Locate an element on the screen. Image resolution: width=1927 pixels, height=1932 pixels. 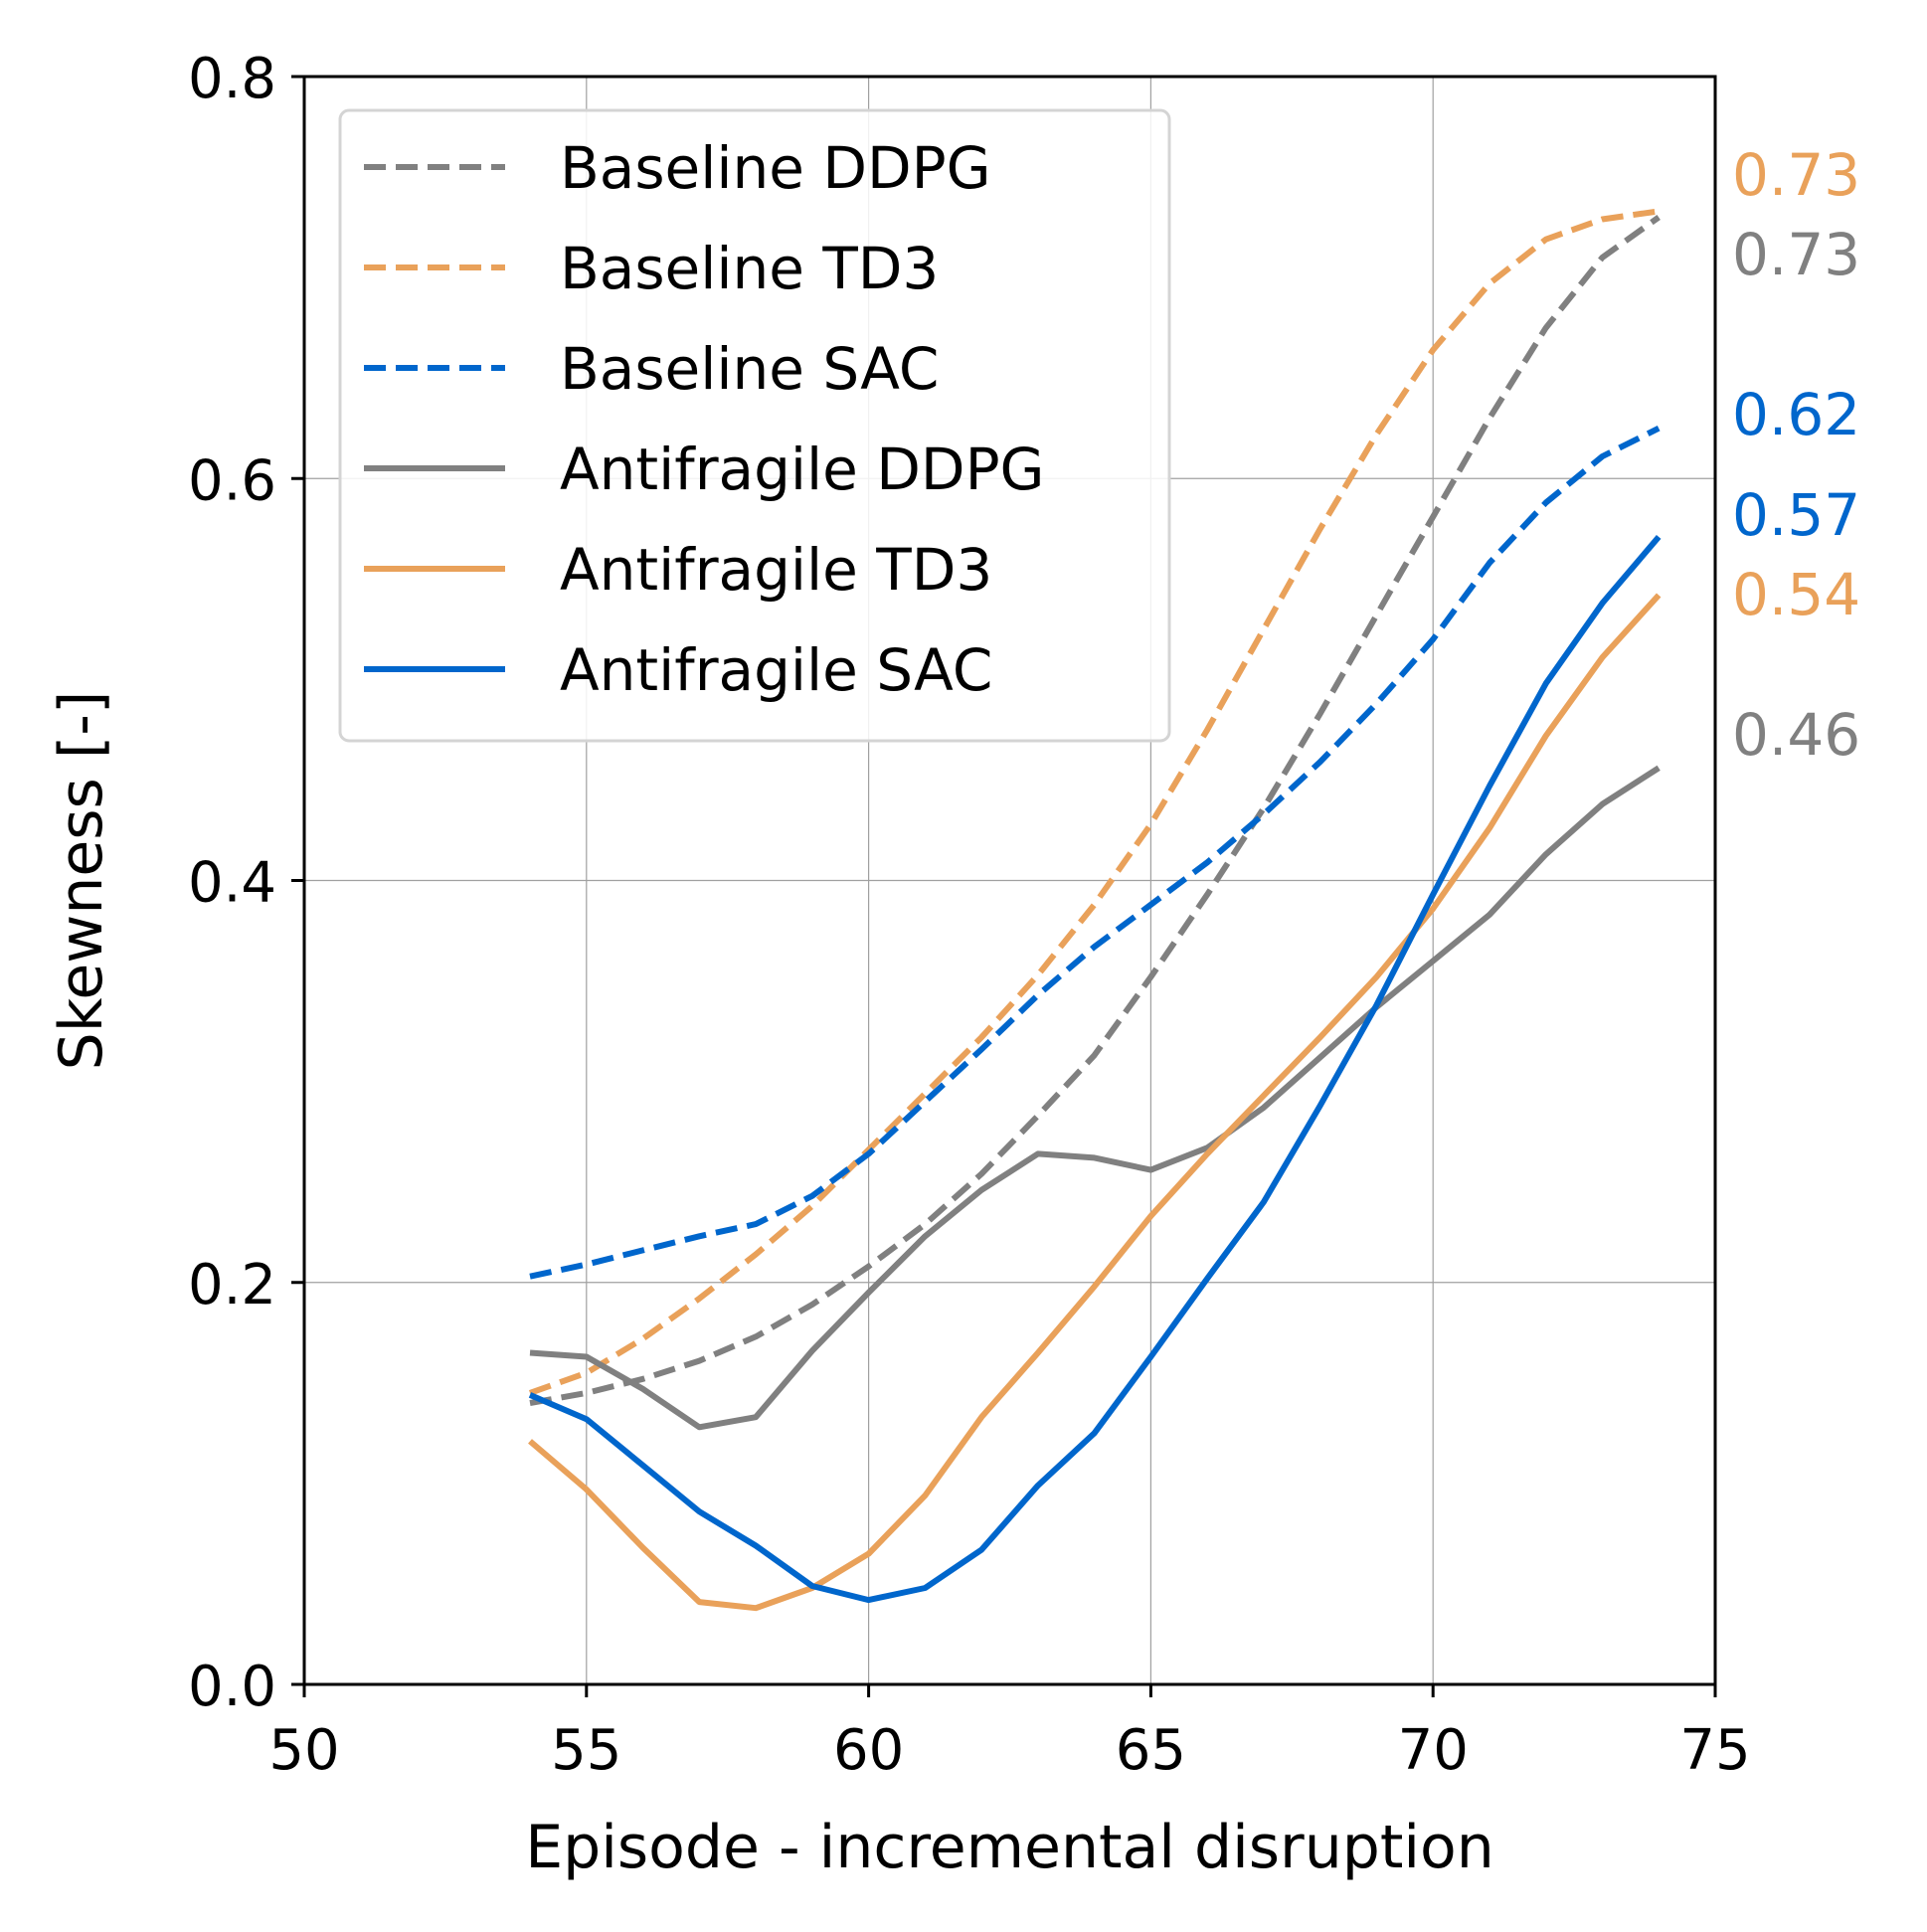
x-tick-label: 55 is located at coordinates (586, 1750).